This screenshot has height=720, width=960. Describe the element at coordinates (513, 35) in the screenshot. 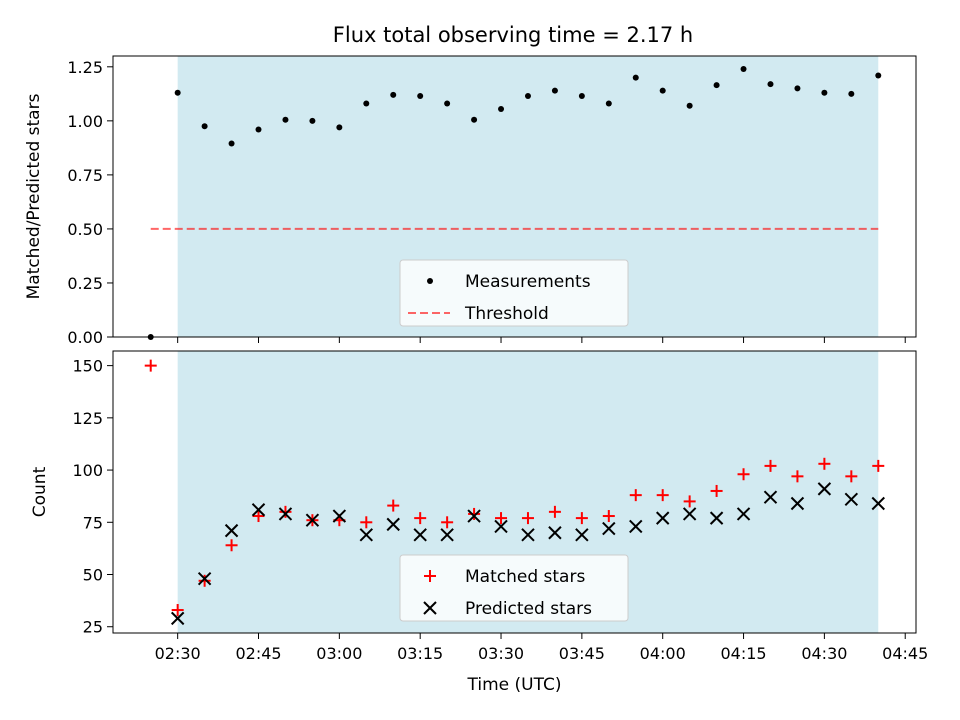

I see `figure-title: Flux total observing time = 2.17 h` at that location.